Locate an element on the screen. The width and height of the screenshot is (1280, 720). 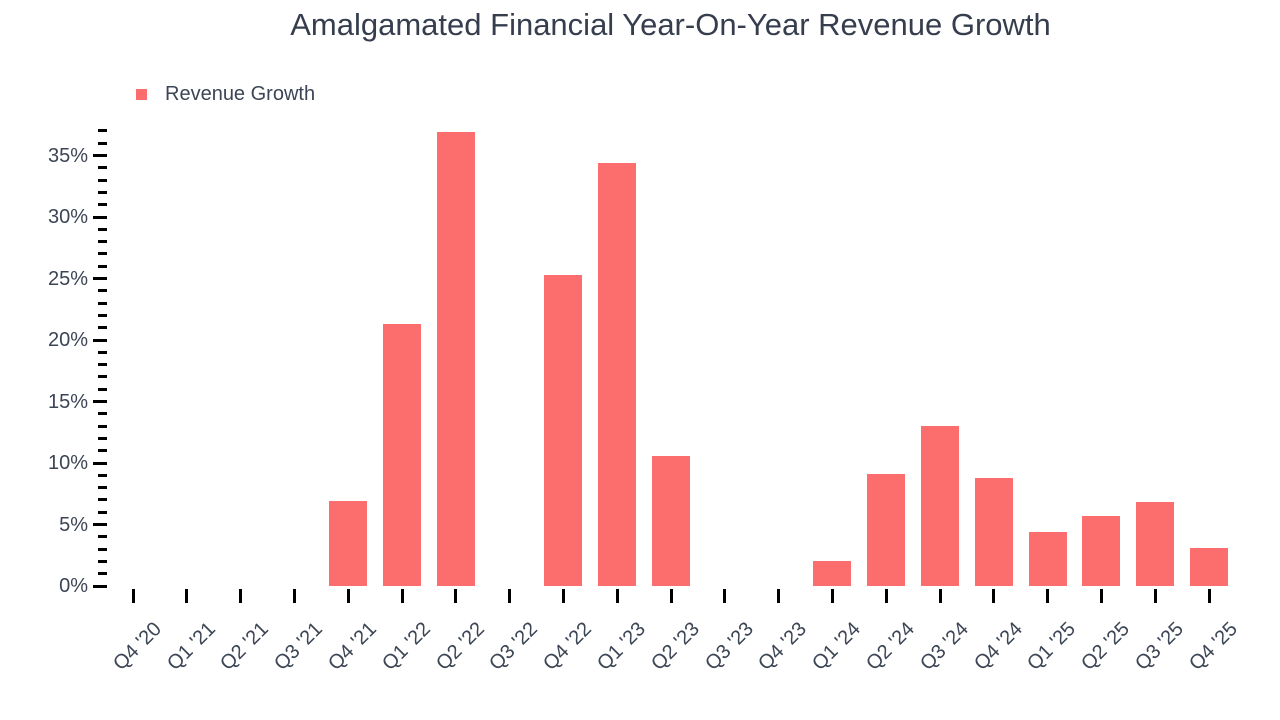
x-axis-label: Q2 '24 is located at coordinates (890, 646).